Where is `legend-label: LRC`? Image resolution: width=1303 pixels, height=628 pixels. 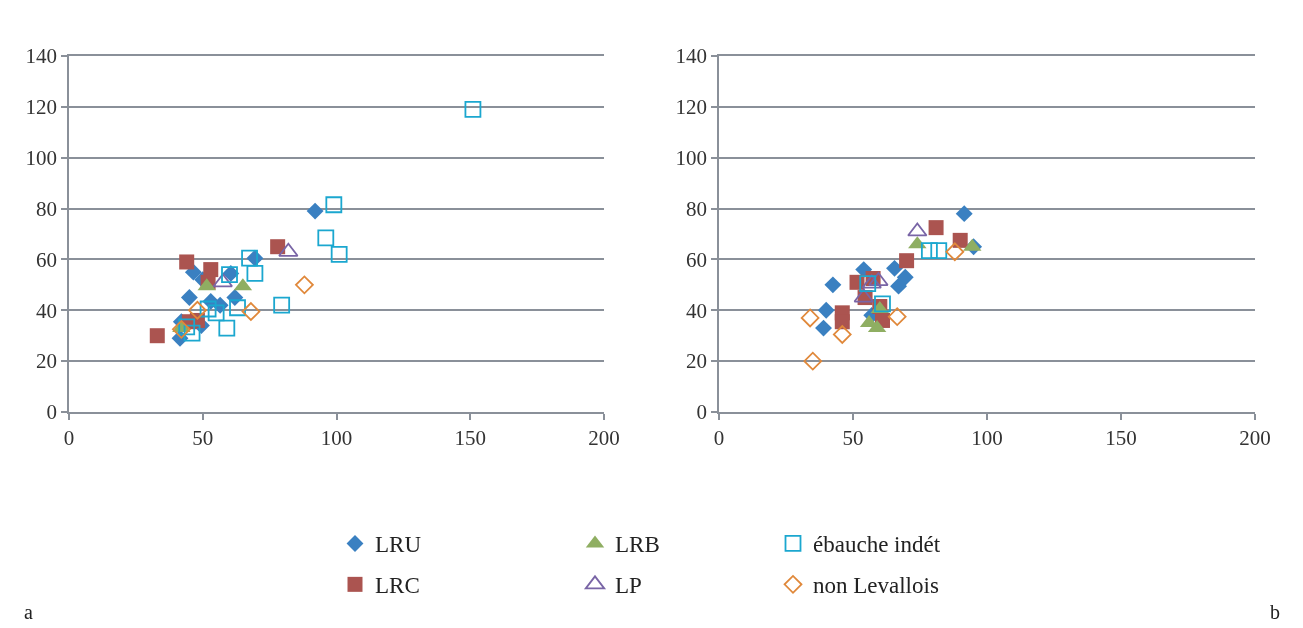 legend-label: LRC is located at coordinates (397, 586).